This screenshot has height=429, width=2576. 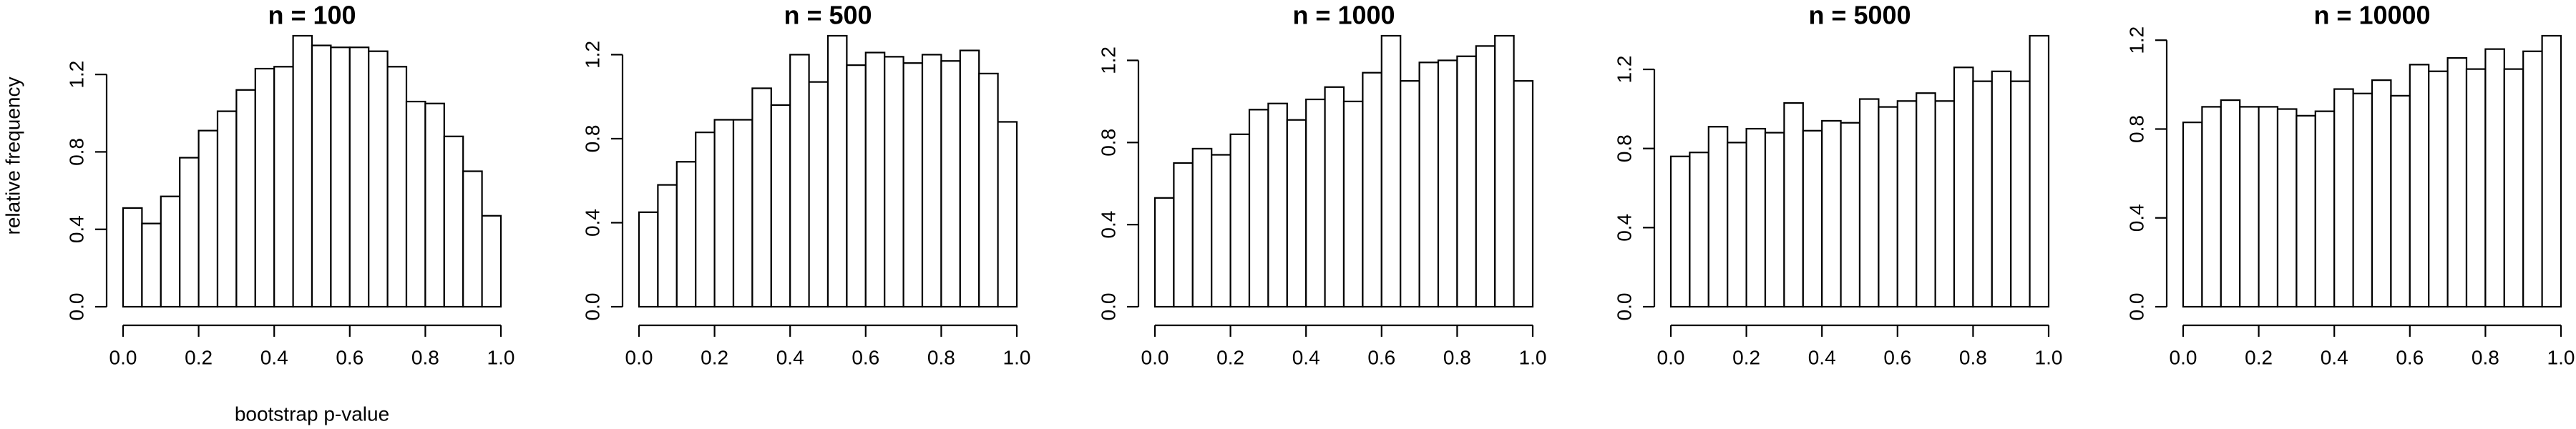 I want to click on panel-title: n = 10000, so click(x=2371, y=15).